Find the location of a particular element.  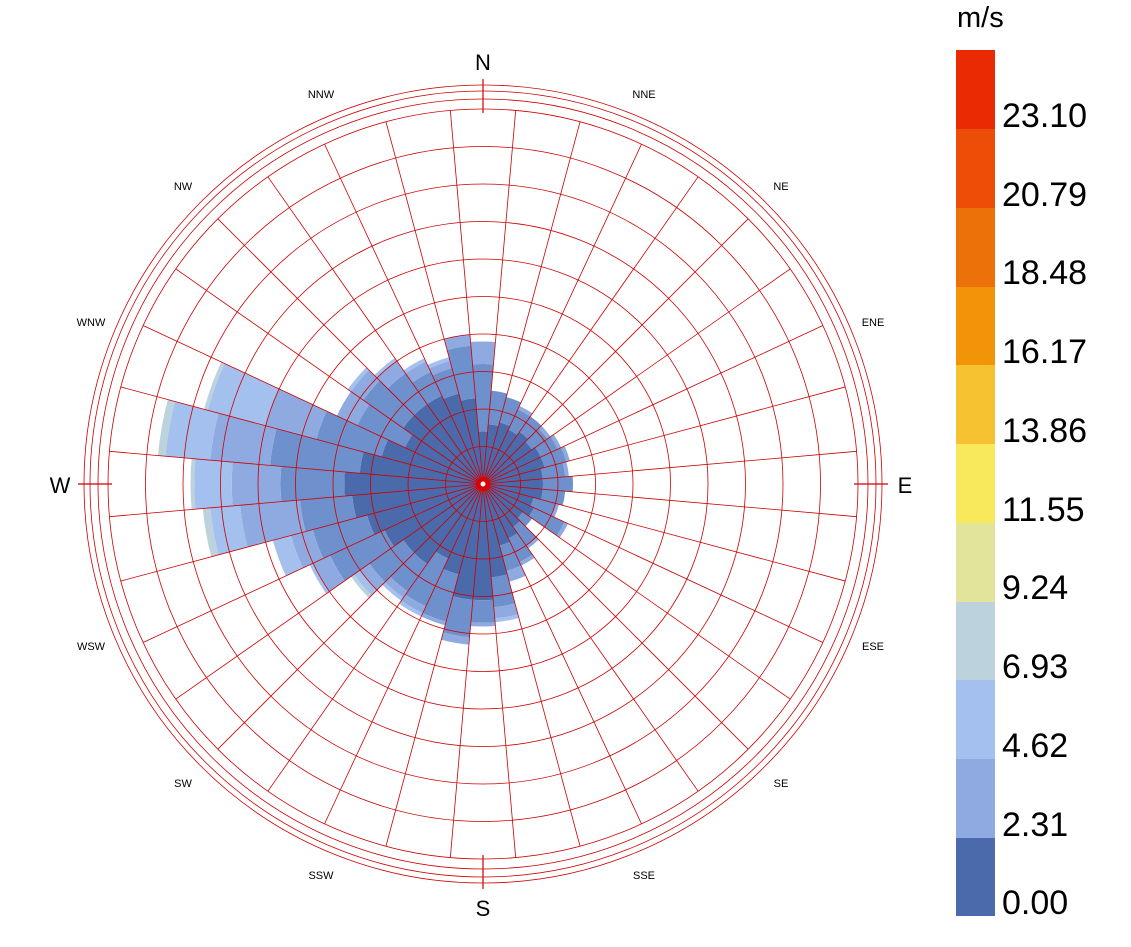

legend-tick-label: 13.86 is located at coordinates (1045, 430).